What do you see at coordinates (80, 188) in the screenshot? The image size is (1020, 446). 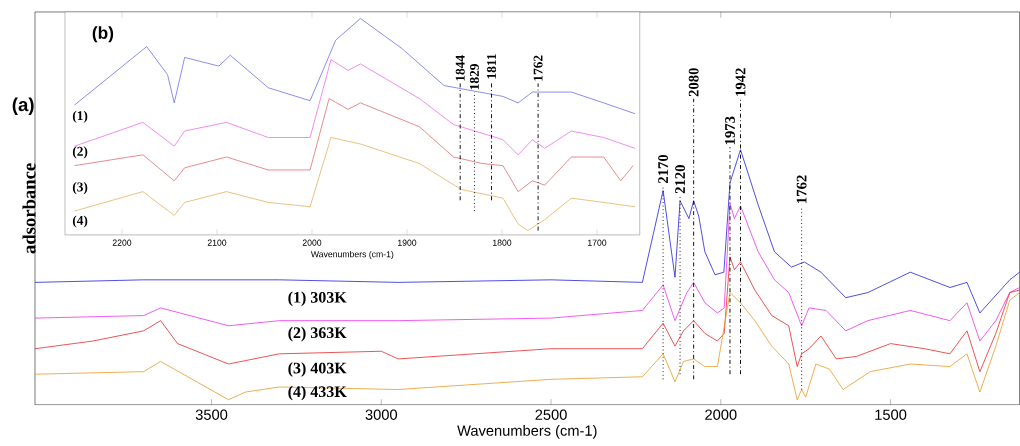 I see `series-label: (3)` at bounding box center [80, 188].